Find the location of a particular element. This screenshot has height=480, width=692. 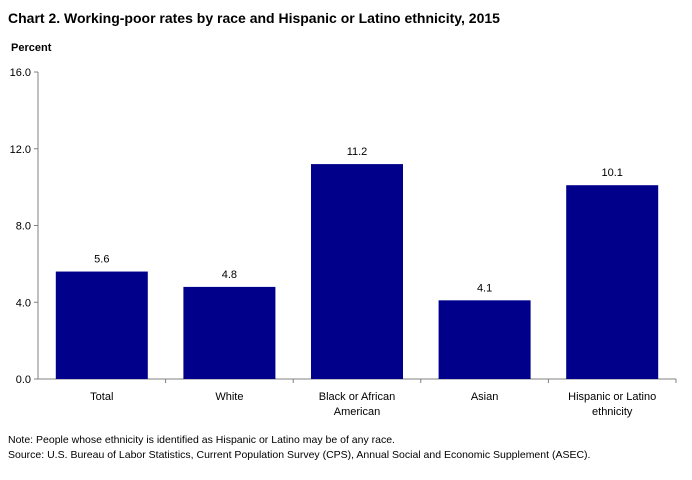

y-tick-label: 16.0 is located at coordinates (20, 73).